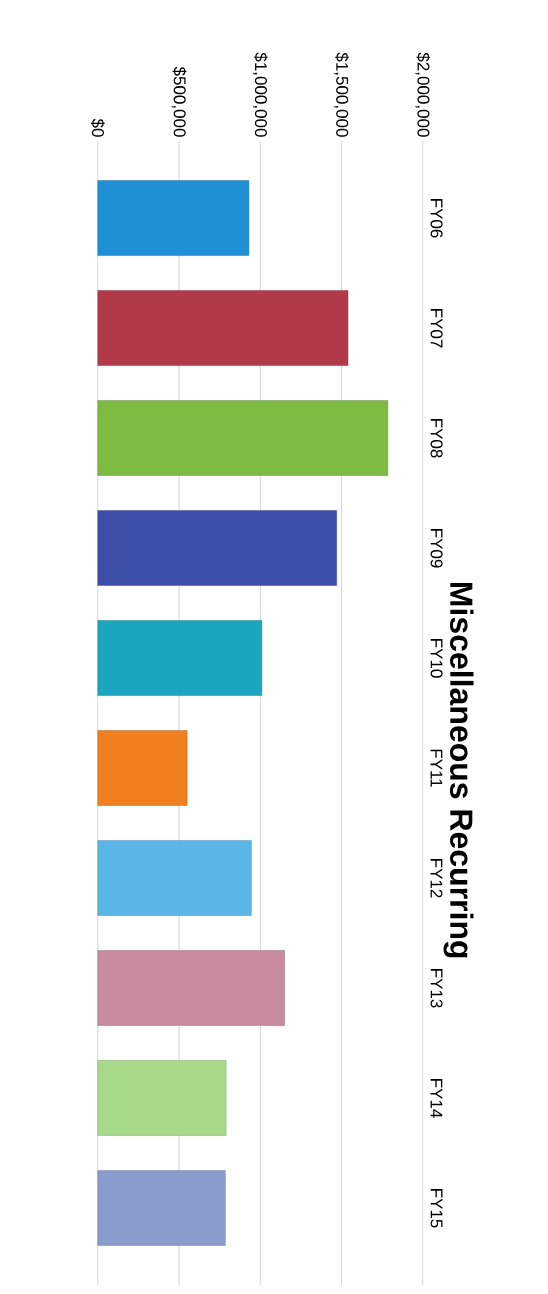 The width and height of the screenshot is (548, 1294). I want to click on text: Miscellaneous Recurring, so click(458, 770).